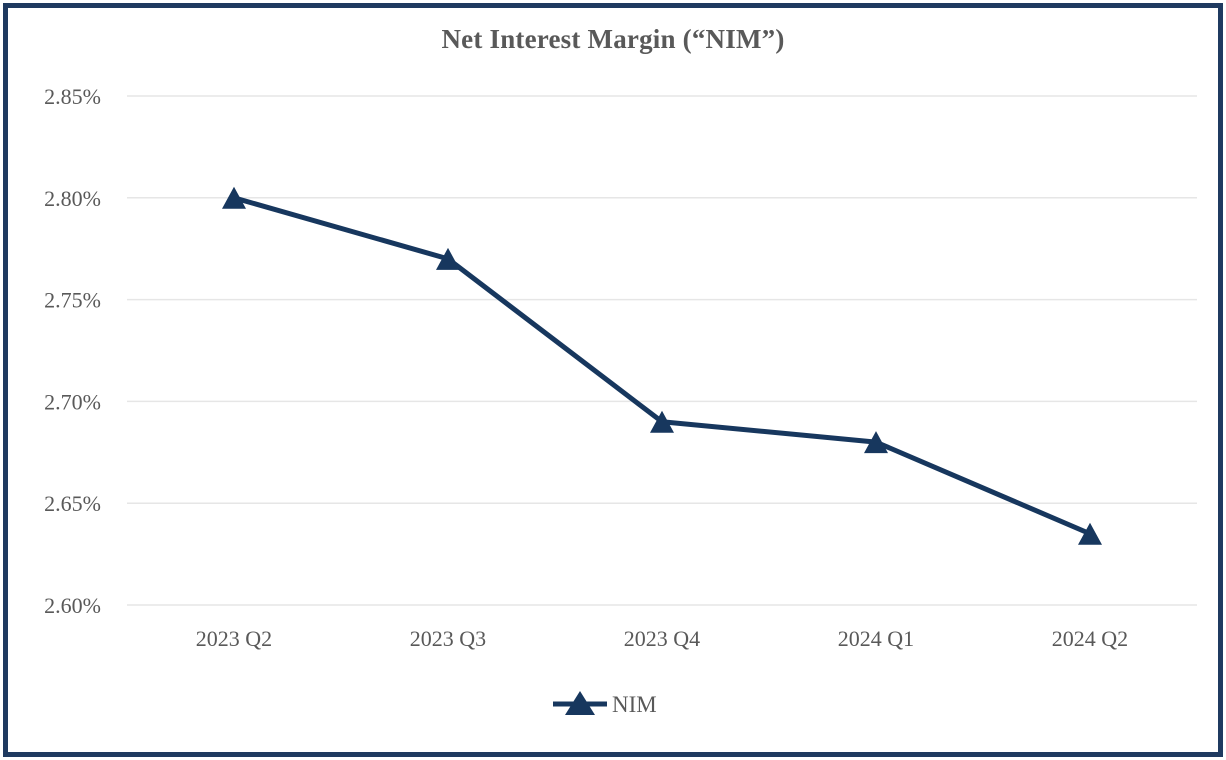 The image size is (1226, 760). What do you see at coordinates (580, 703) in the screenshot?
I see `legend-triangle-icon` at bounding box center [580, 703].